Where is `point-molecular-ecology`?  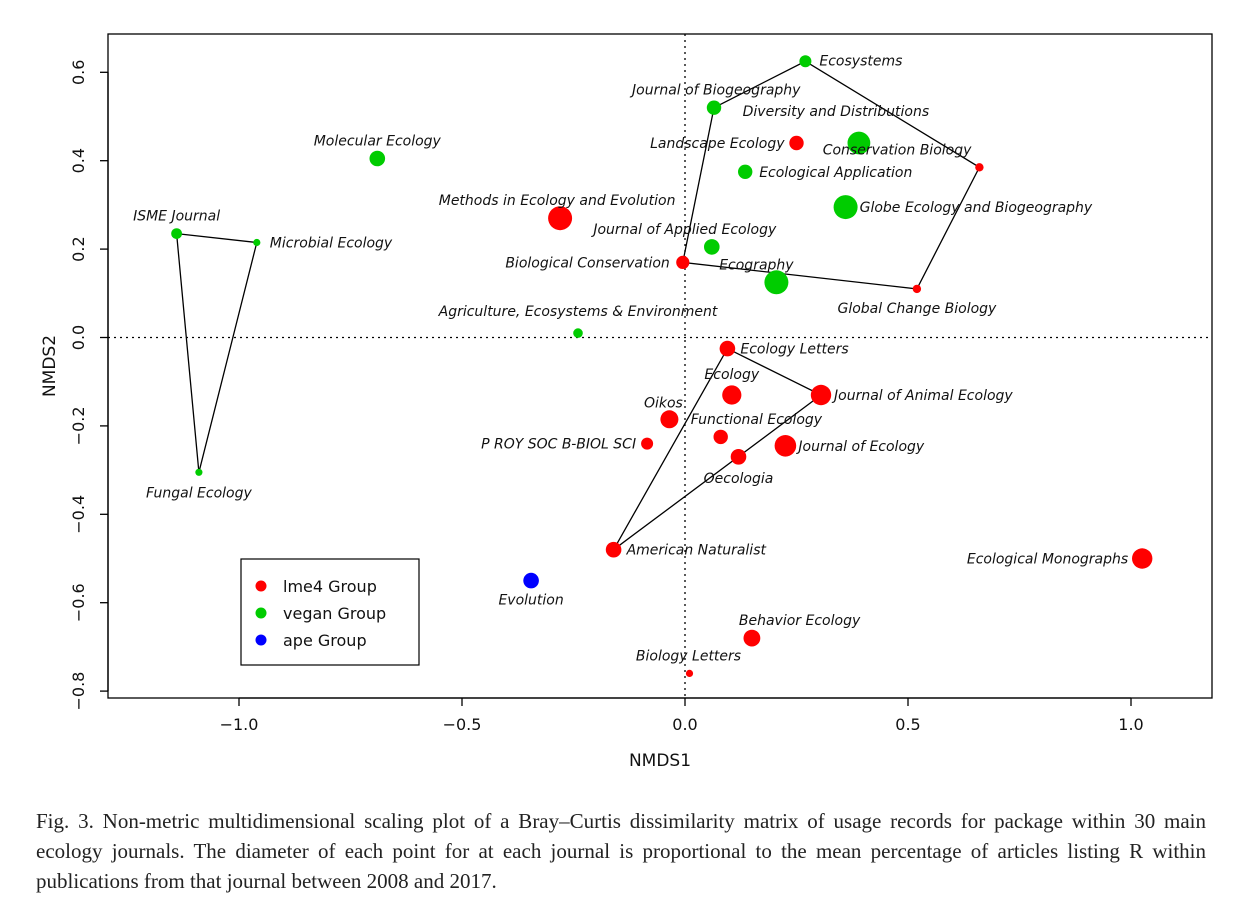 point-molecular-ecology is located at coordinates (377, 158).